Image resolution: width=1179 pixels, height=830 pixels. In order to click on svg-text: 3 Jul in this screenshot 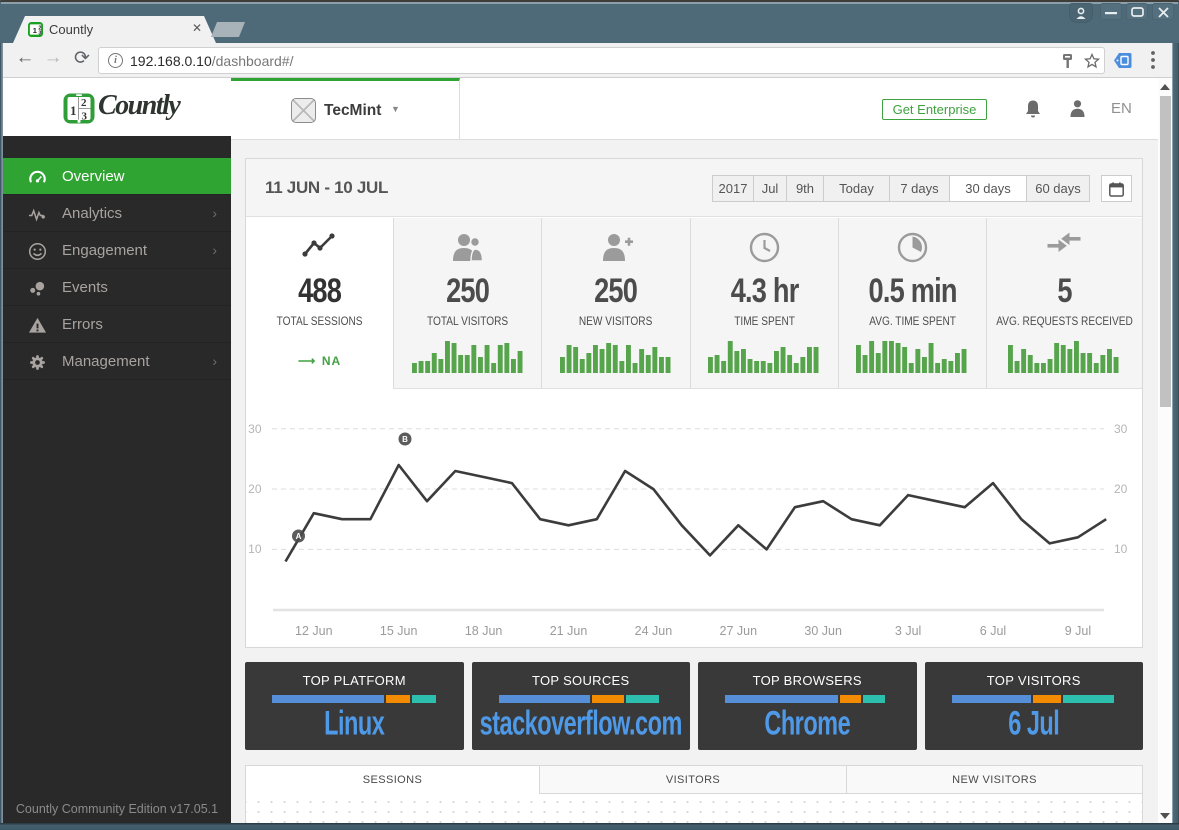, I will do `click(908, 631)`.